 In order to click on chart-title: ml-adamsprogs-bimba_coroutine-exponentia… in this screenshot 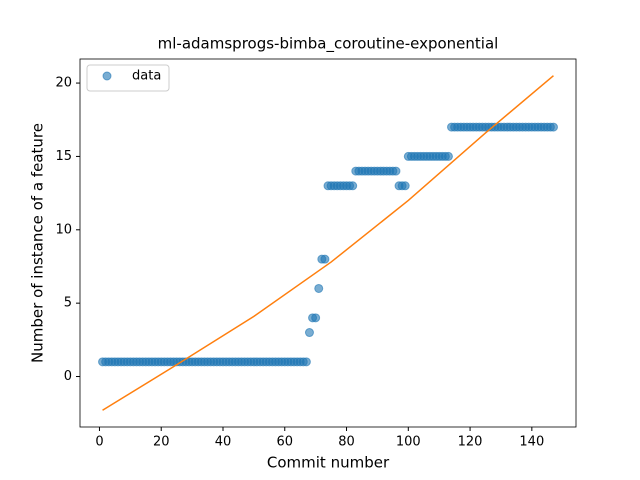, I will do `click(328, 44)`.